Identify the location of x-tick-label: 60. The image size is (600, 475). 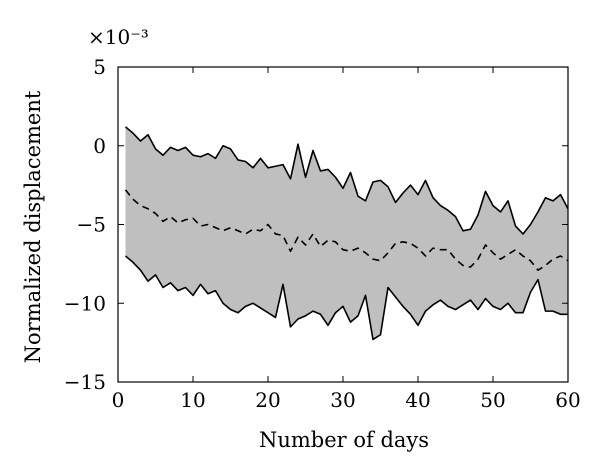
(567, 400).